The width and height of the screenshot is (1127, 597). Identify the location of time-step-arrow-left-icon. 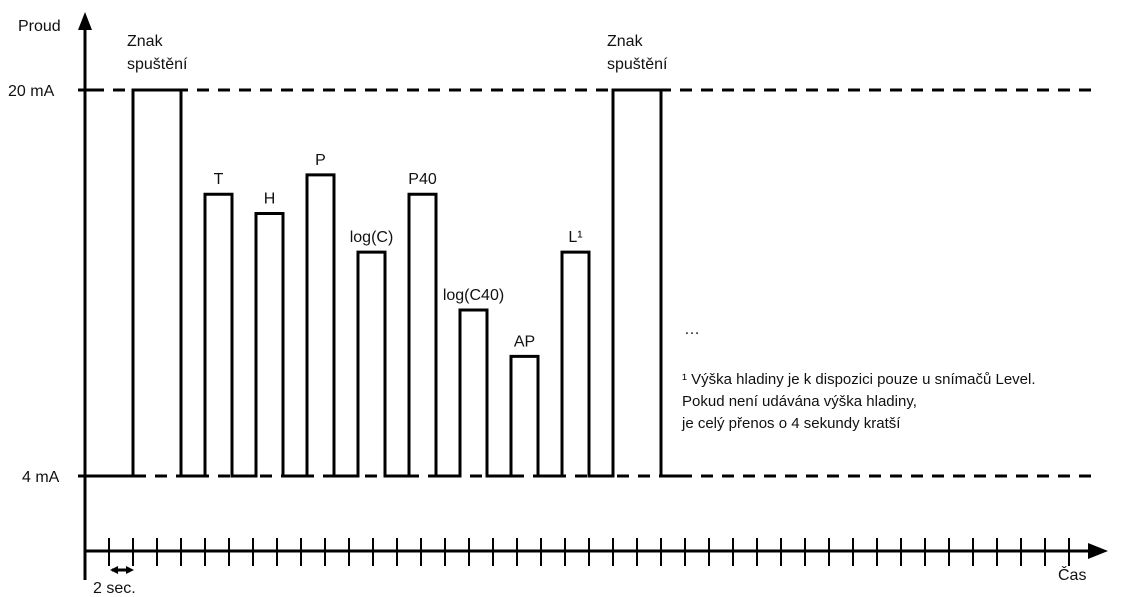
(114, 570).